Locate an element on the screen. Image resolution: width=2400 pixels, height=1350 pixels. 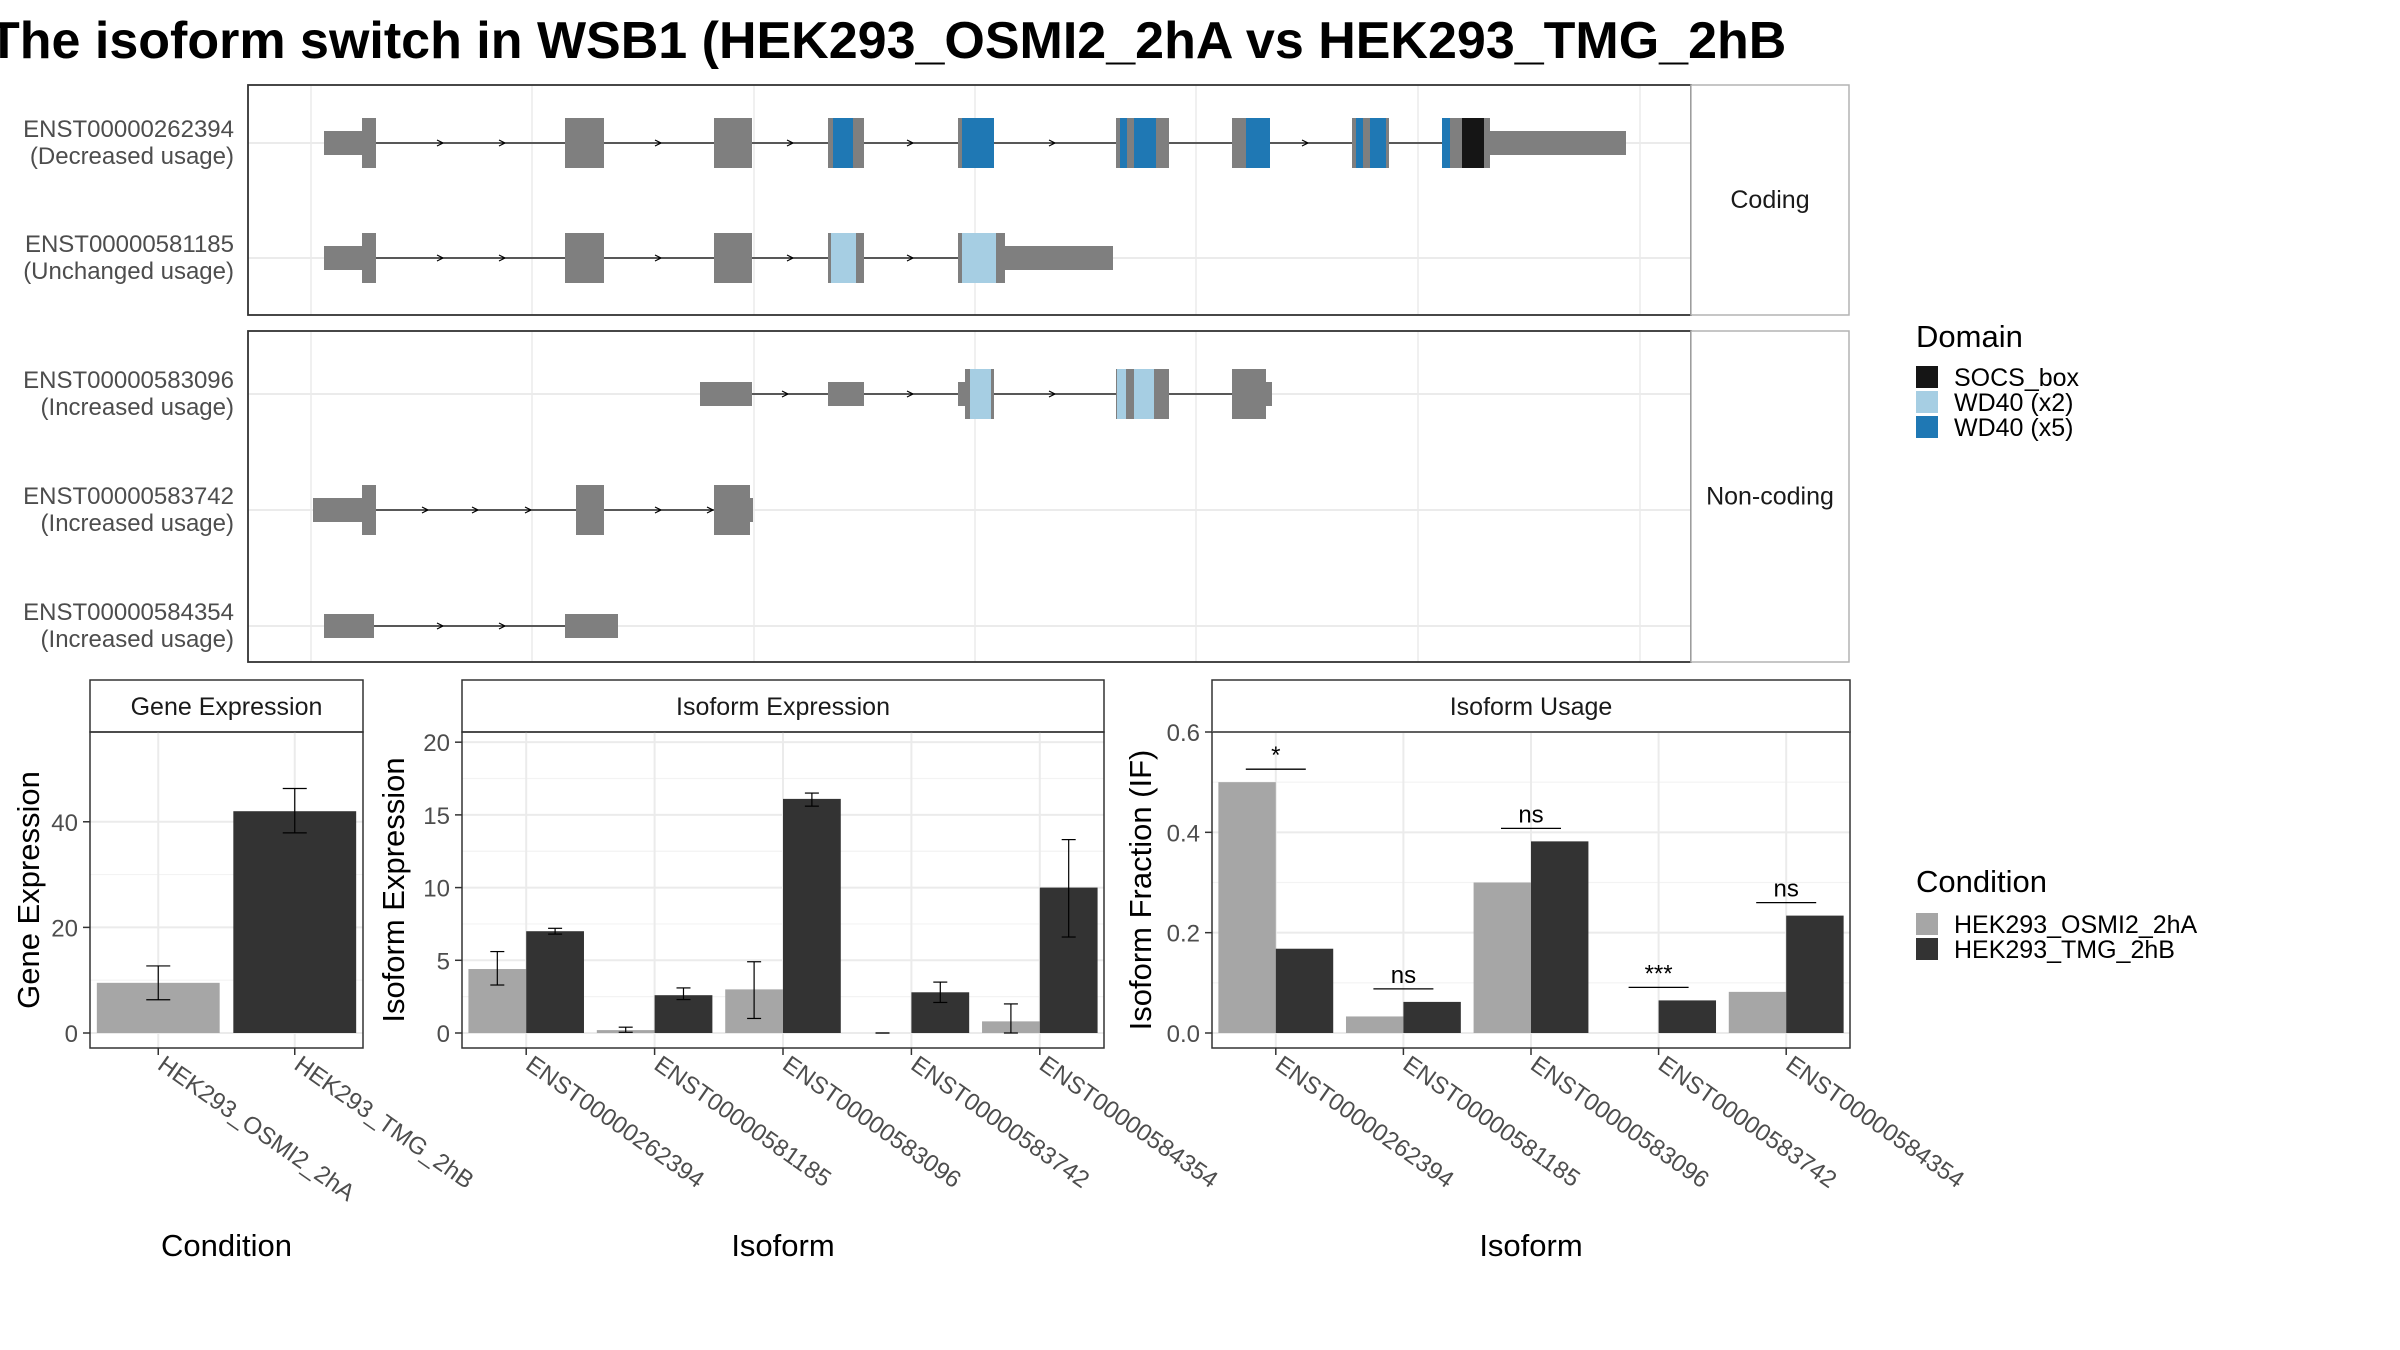
facet-strip-label: Non-coding is located at coordinates (1770, 497).